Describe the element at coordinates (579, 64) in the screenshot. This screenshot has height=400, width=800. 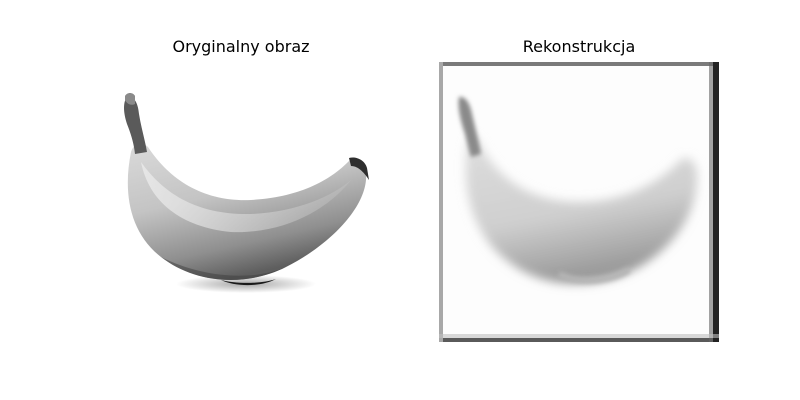
I see `frame-top-edge` at that location.